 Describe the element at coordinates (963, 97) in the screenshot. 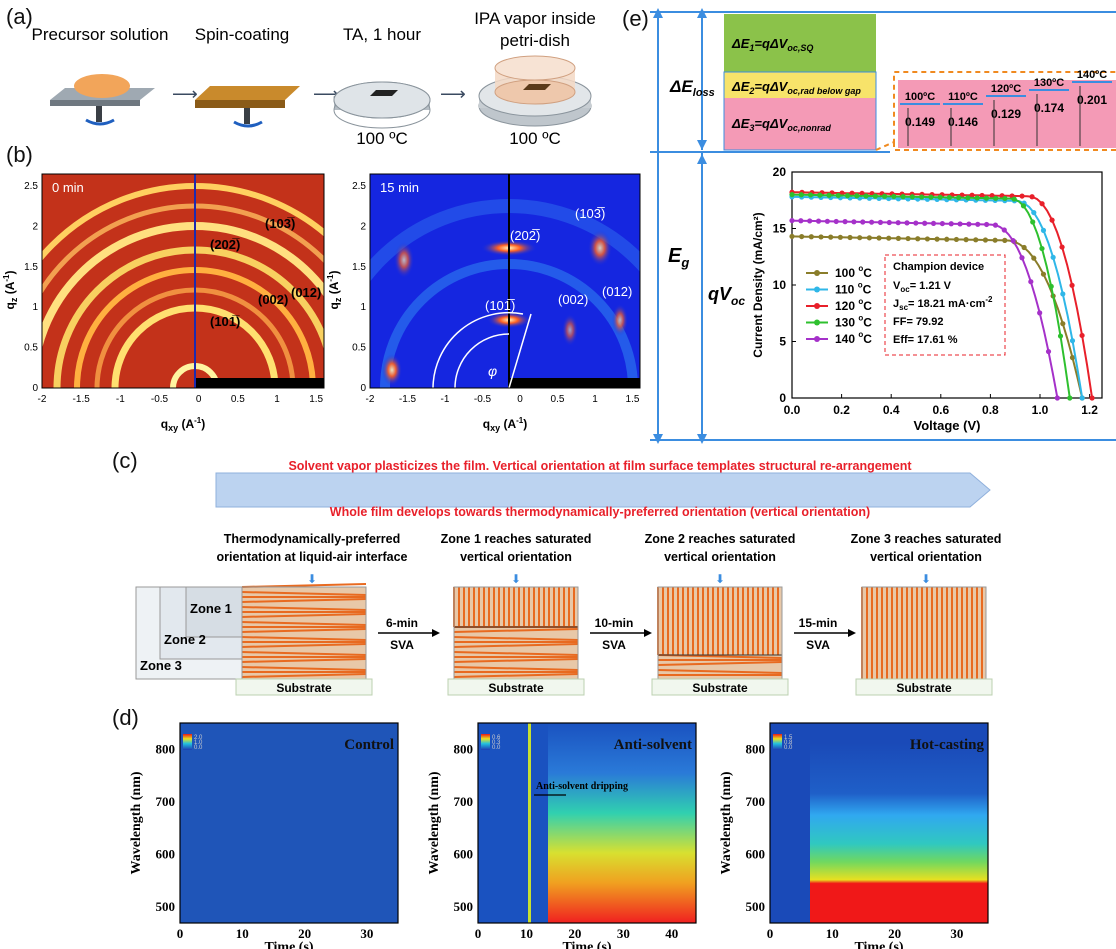

I see `nonrad-temp: 110ºC` at that location.